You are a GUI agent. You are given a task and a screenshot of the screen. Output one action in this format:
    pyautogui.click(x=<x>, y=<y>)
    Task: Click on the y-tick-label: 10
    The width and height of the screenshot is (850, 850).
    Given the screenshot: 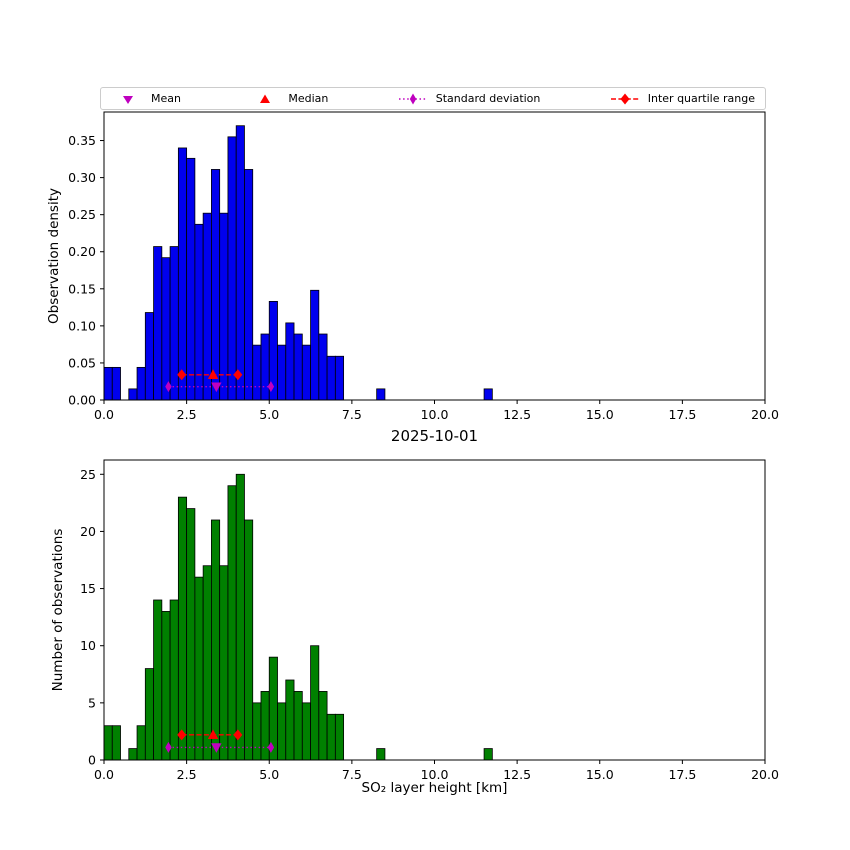 What is the action you would take?
    pyautogui.click(x=88, y=645)
    